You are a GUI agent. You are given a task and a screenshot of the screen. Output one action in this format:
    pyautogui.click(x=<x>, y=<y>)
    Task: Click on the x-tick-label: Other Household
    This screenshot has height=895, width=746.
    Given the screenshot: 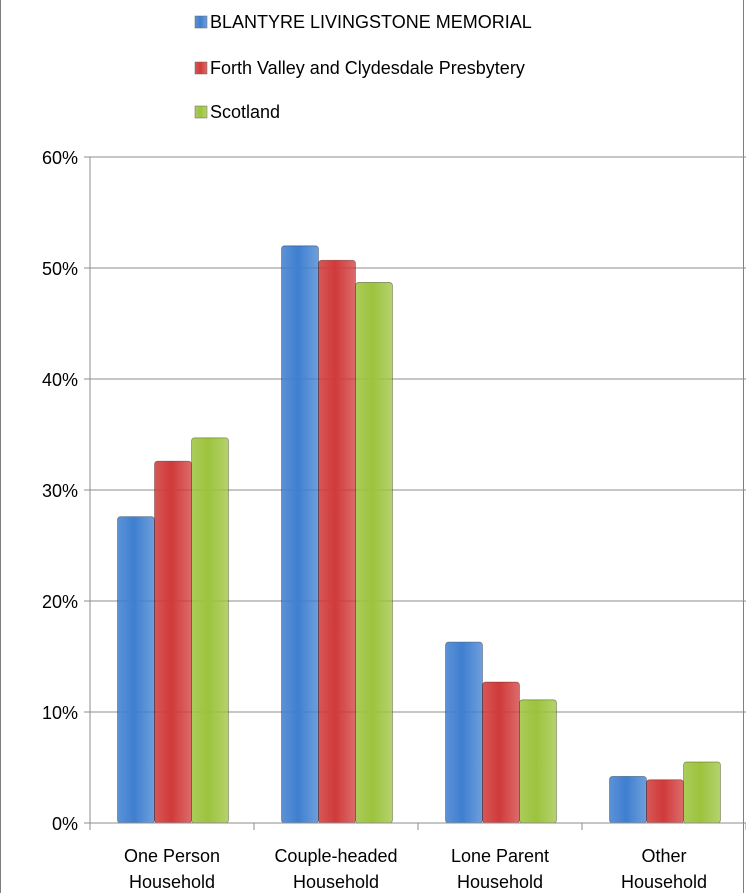 What is the action you would take?
    pyautogui.click(x=664, y=869)
    